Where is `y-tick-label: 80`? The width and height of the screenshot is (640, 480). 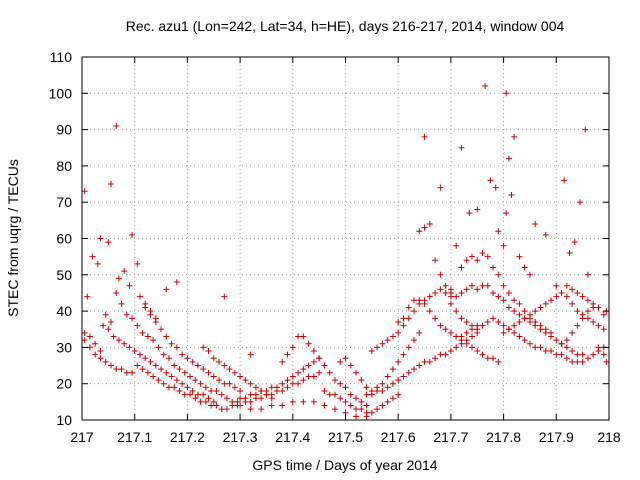 y-tick-label: 80 is located at coordinates (64, 166).